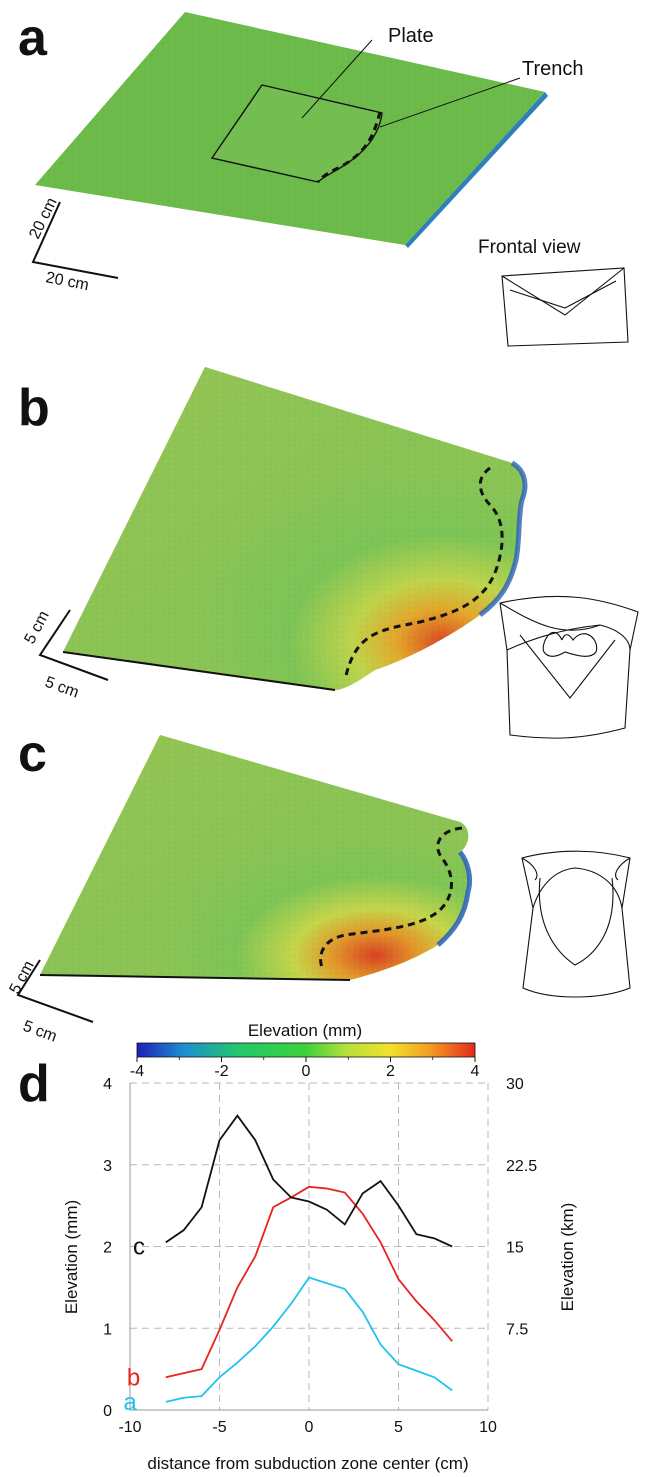 This screenshot has width=661, height=1477. Describe the element at coordinates (488, 1427) in the screenshot. I see `chart-x-tick-label: 10` at that location.